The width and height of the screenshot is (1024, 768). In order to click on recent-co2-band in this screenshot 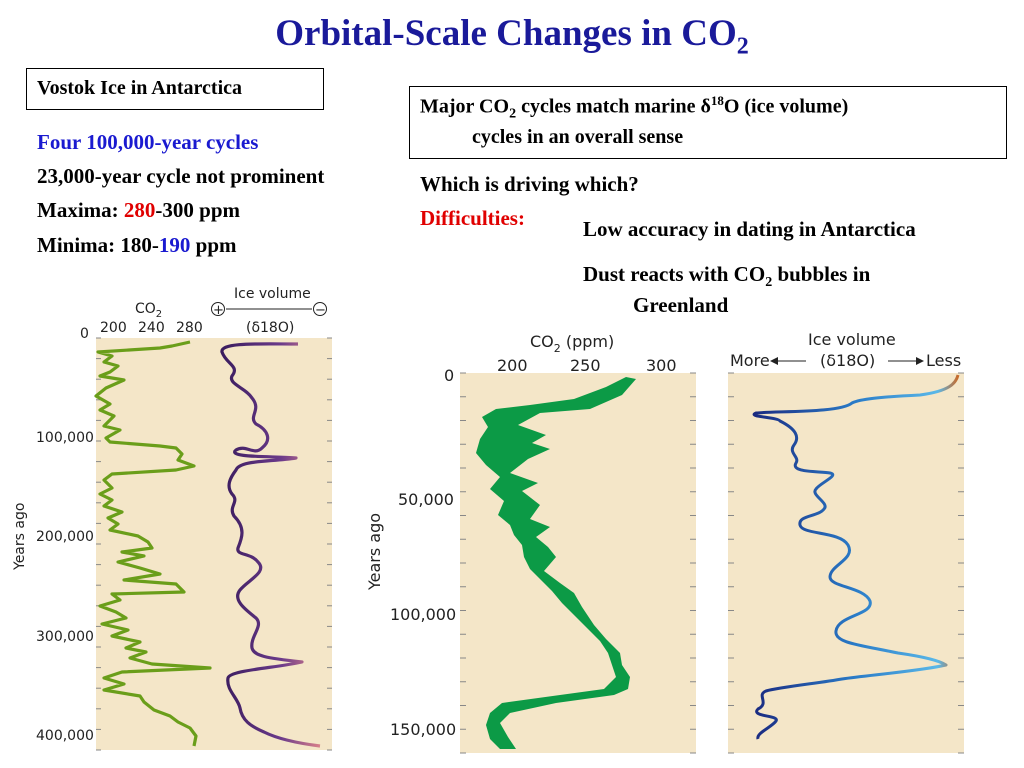, I will do `click(556, 563)`.